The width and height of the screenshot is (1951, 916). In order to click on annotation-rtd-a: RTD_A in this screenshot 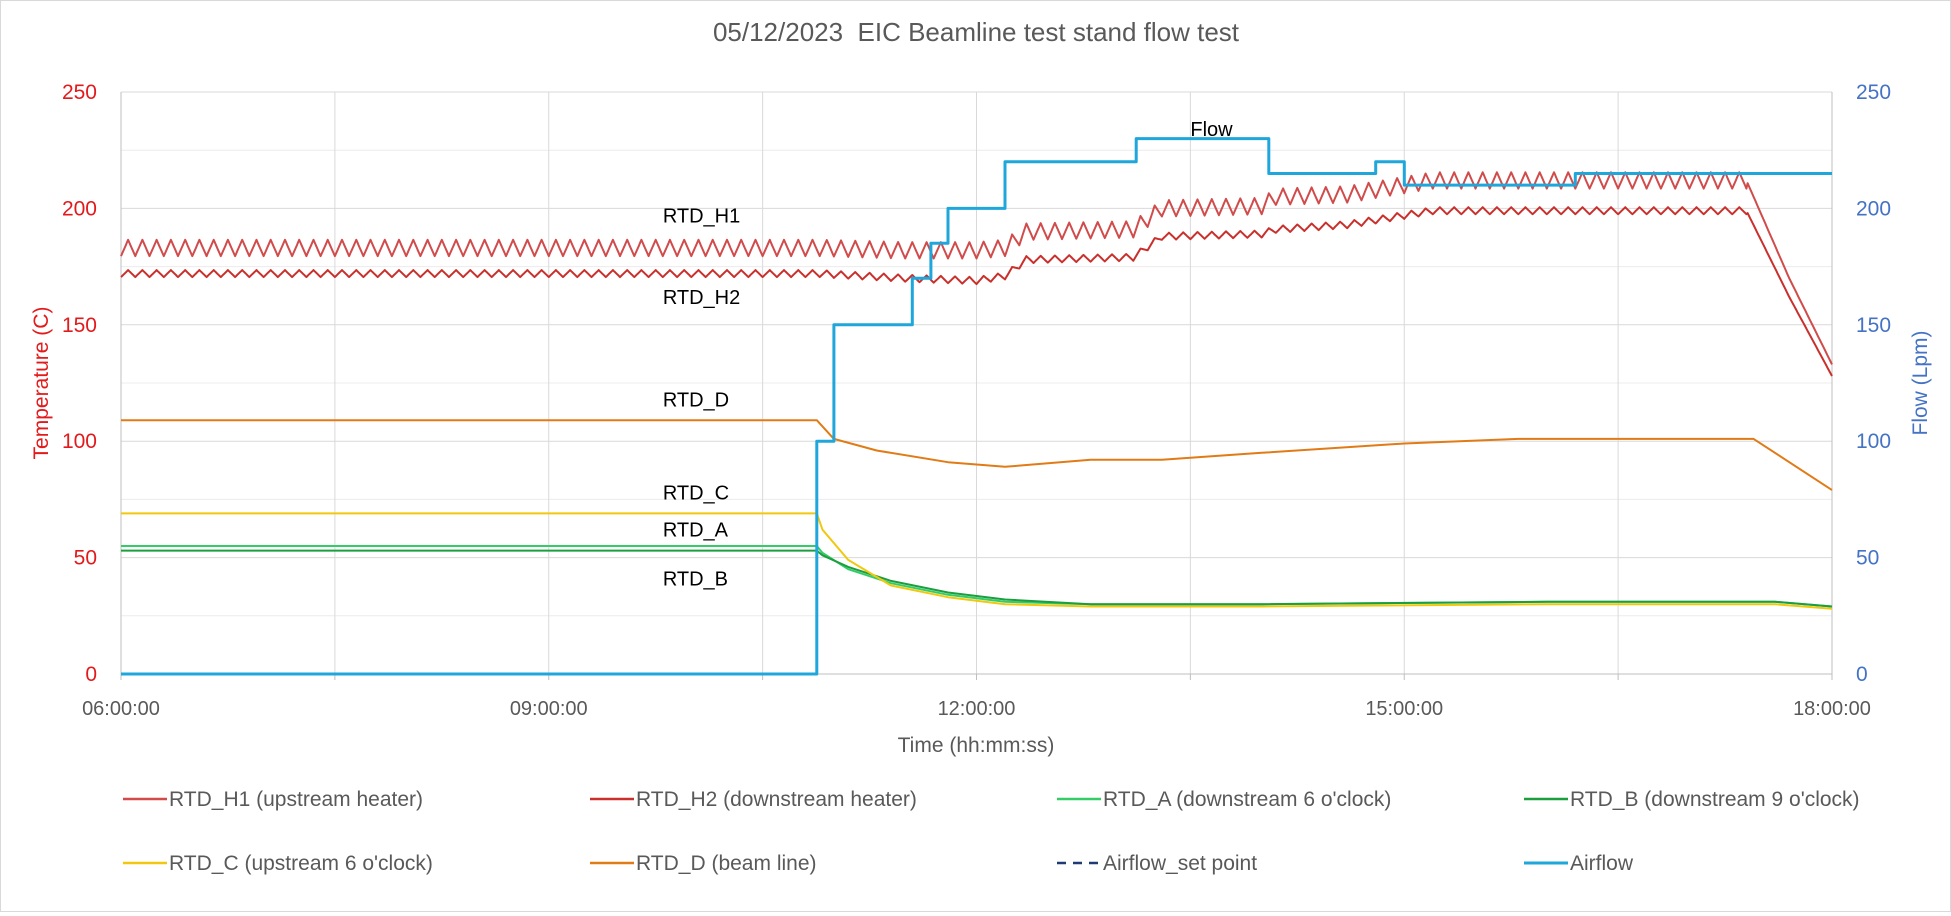, I will do `click(696, 531)`.